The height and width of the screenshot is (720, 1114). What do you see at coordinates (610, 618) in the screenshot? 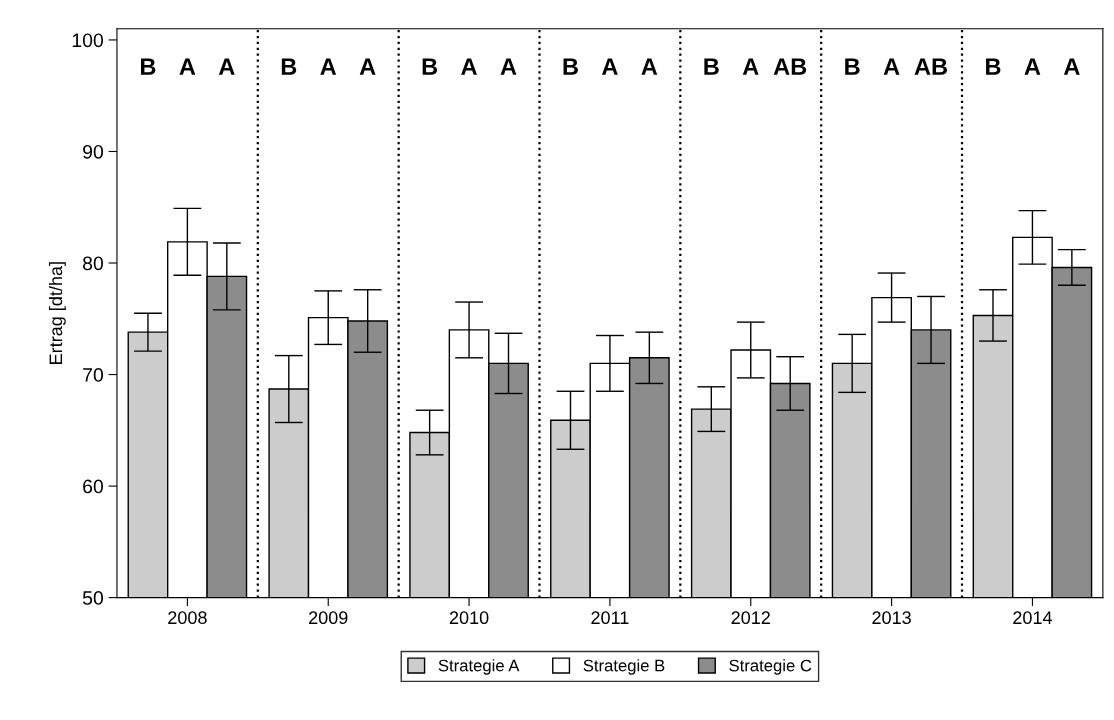
I see `x-tick-label: 2011` at bounding box center [610, 618].